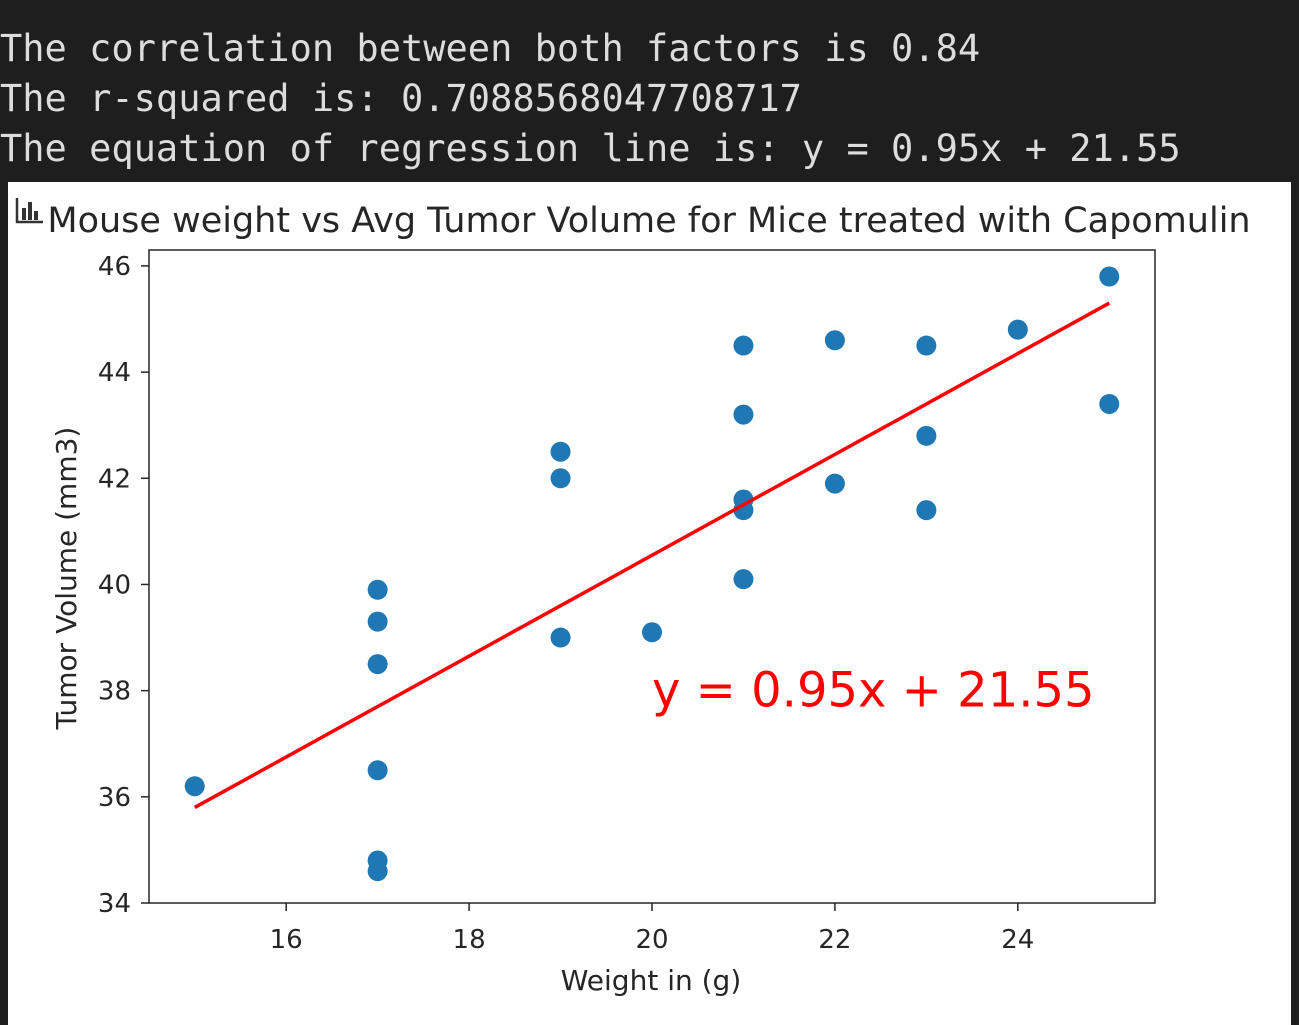 The height and width of the screenshot is (1025, 1299). What do you see at coordinates (114, 585) in the screenshot?
I see `y-tick-label: 40` at bounding box center [114, 585].